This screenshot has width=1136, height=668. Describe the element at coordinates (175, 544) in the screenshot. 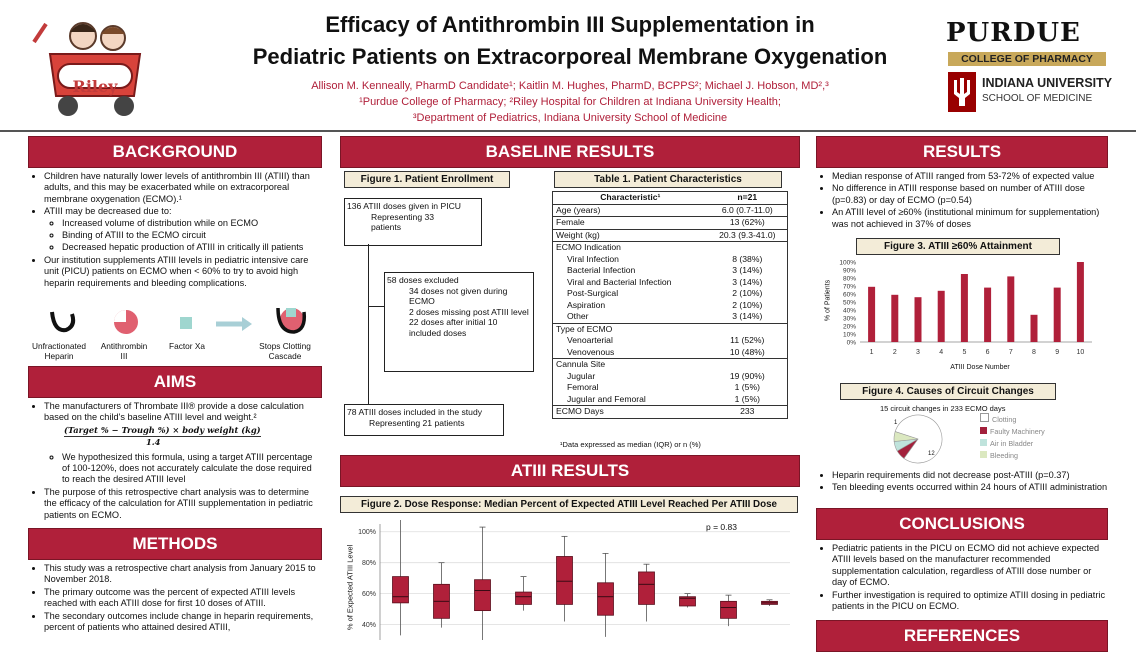

I see `methods-heading: METHODS` at that location.